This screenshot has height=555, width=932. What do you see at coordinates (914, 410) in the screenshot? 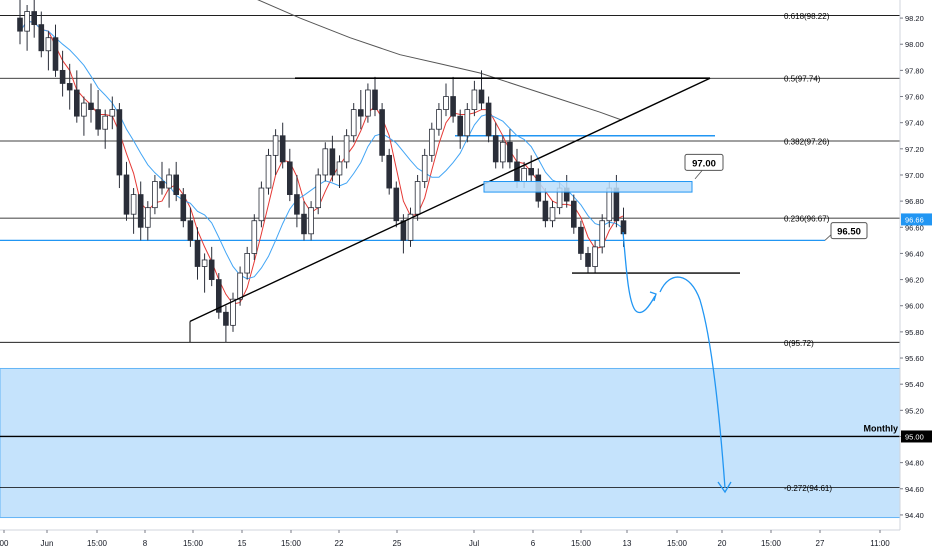
I see `y-tick-label: 95.20` at bounding box center [914, 410].